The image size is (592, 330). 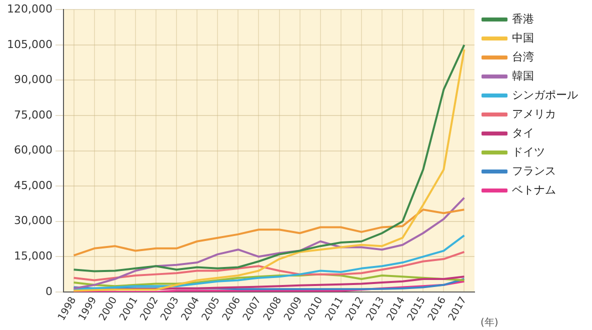 I want to click on legend-label: ドイツ, so click(x=528, y=151).